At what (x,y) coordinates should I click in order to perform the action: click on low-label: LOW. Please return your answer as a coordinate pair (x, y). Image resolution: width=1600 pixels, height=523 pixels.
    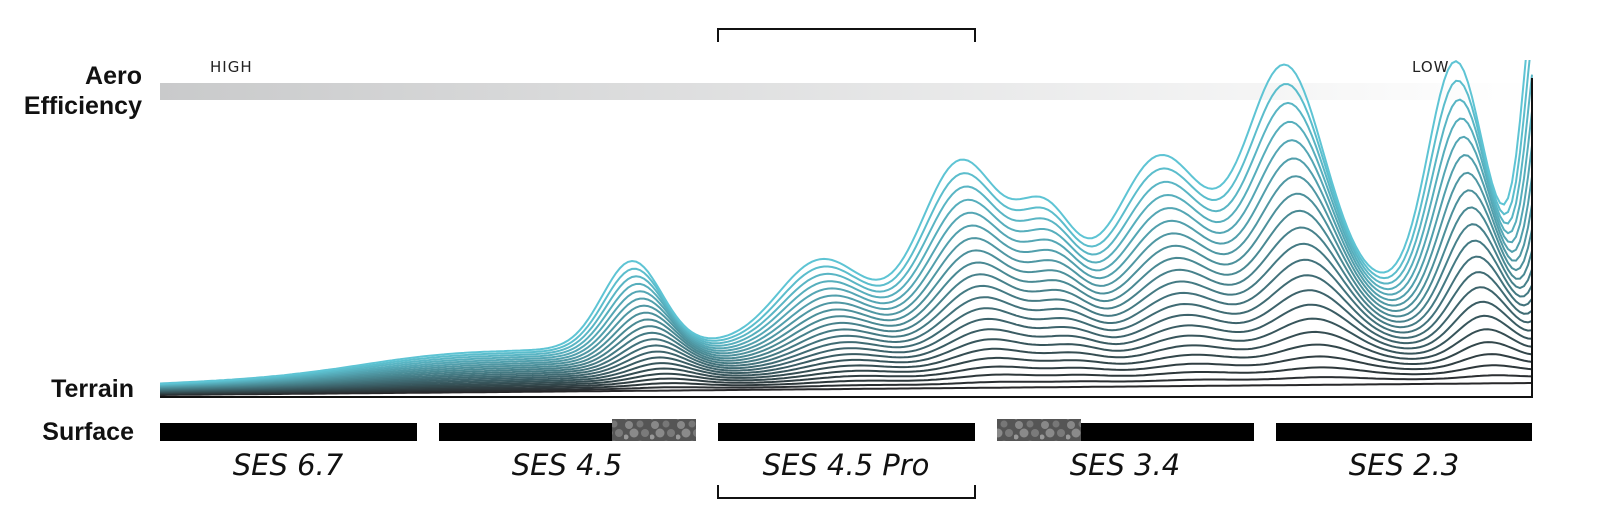
    Looking at the image, I should click on (1430, 67).